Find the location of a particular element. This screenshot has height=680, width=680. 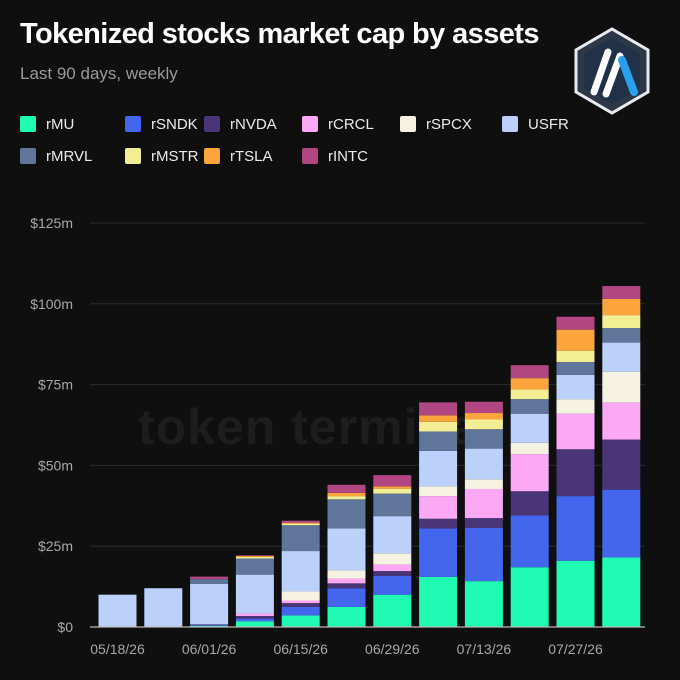

legend-item-rnvda: rNVDA is located at coordinates (240, 124).